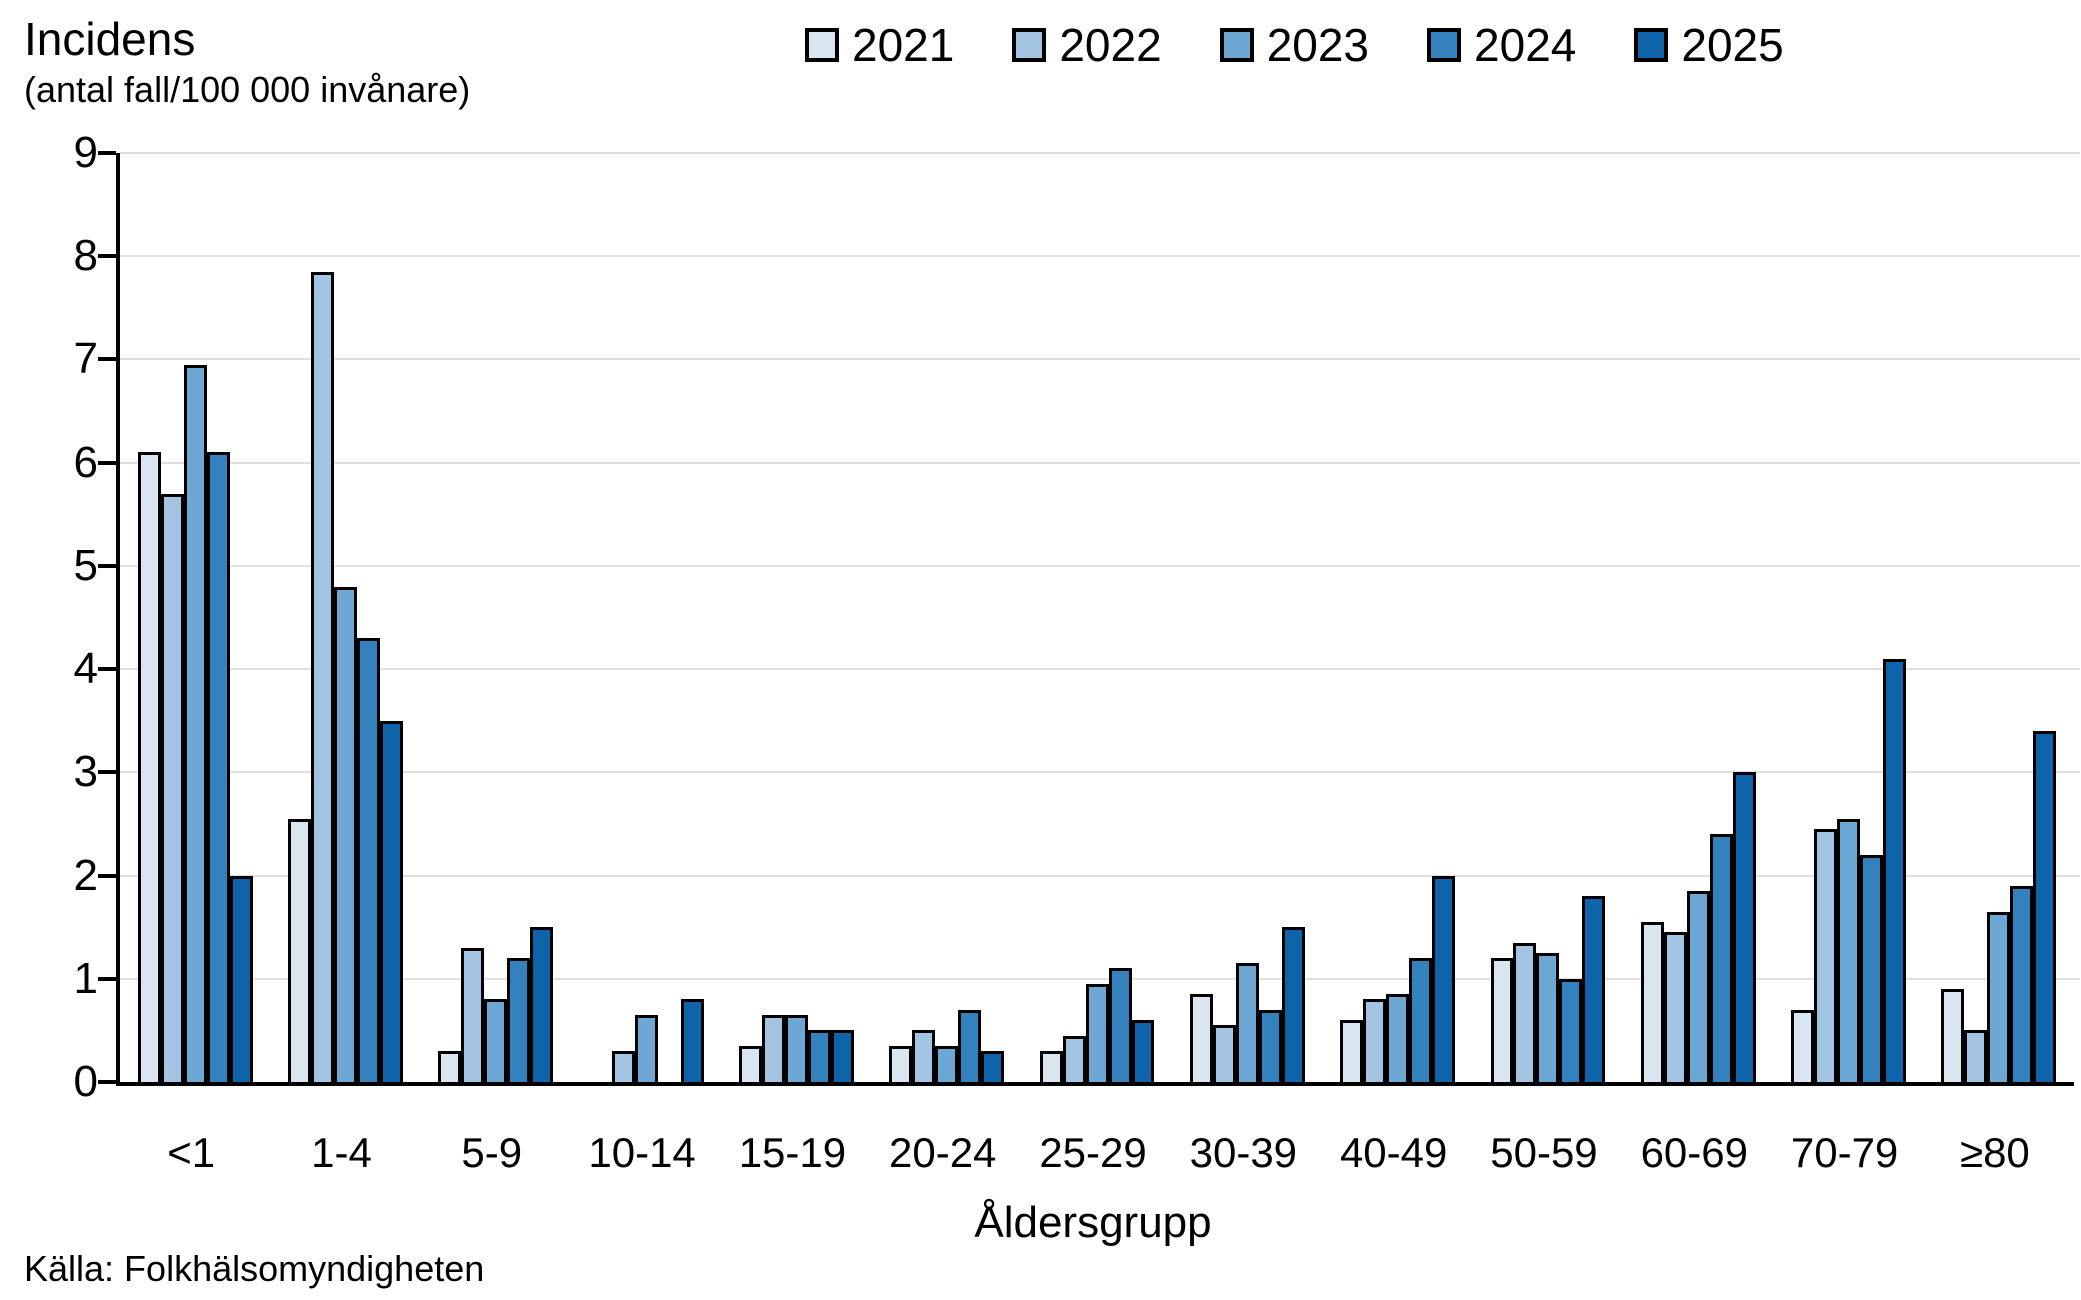  I want to click on gridline-y5, so click(1100, 565).